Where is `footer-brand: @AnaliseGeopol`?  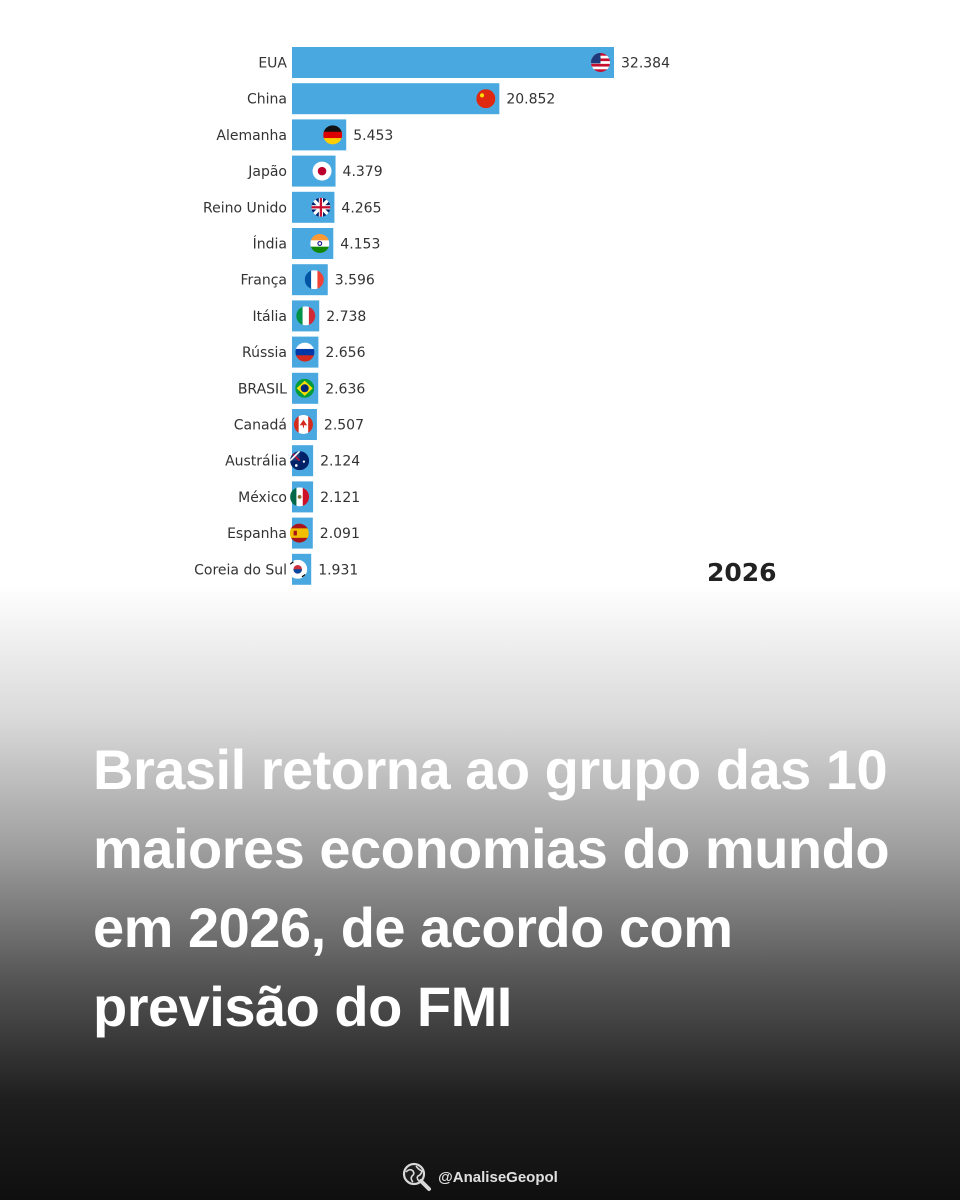
footer-brand: @AnaliseGeopol is located at coordinates (480, 1177).